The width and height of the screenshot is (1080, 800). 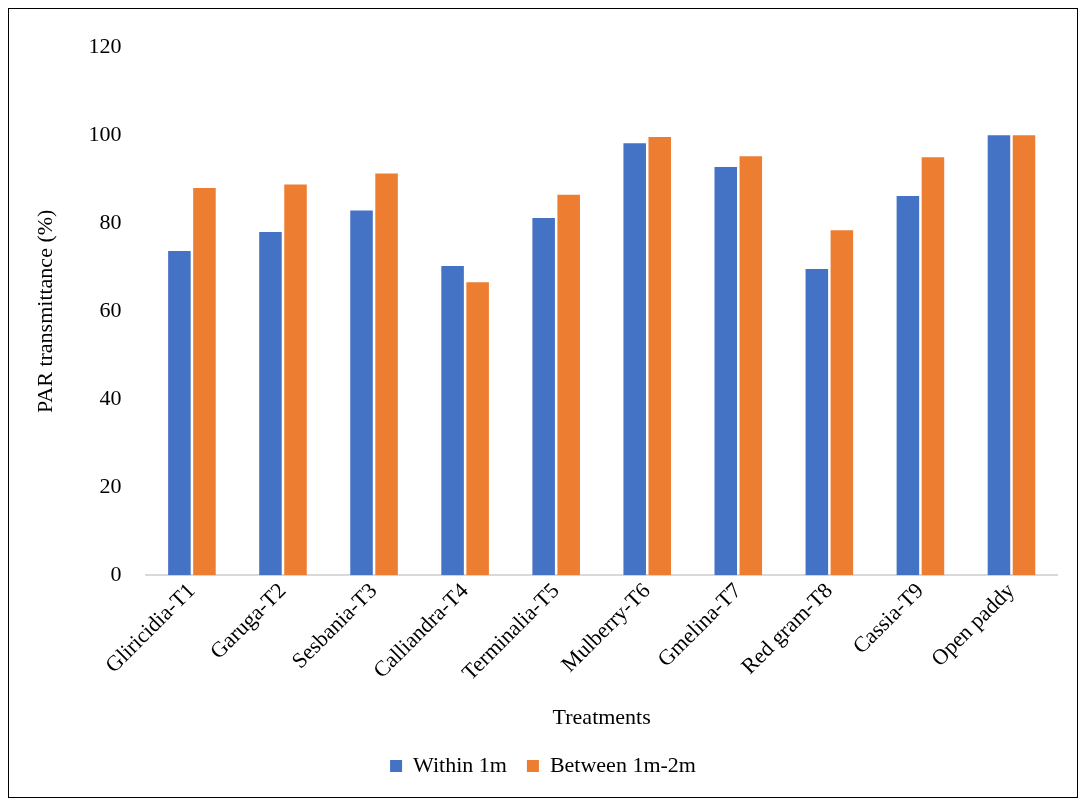 I want to click on x-axis-title: Treatments, so click(x=601, y=716).